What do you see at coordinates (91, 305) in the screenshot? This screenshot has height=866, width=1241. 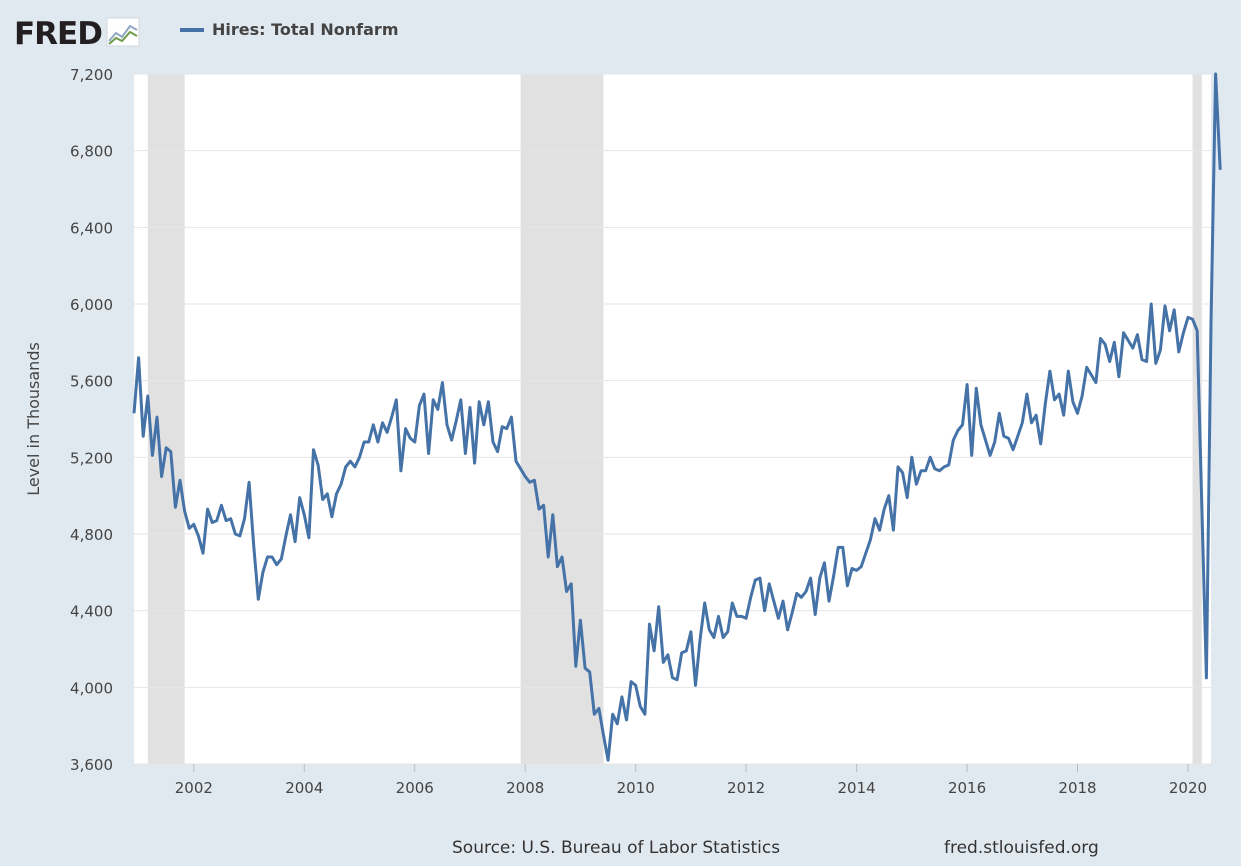 I see `y-tick-label: 6,000` at bounding box center [91, 305].